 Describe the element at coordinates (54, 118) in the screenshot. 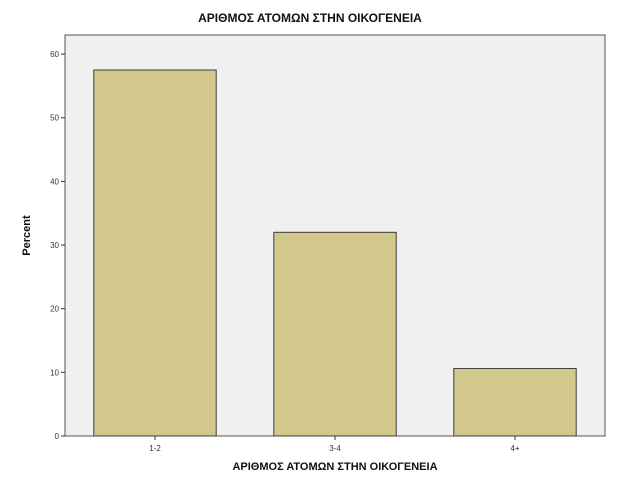

I see `y-tick-label: 50` at that location.